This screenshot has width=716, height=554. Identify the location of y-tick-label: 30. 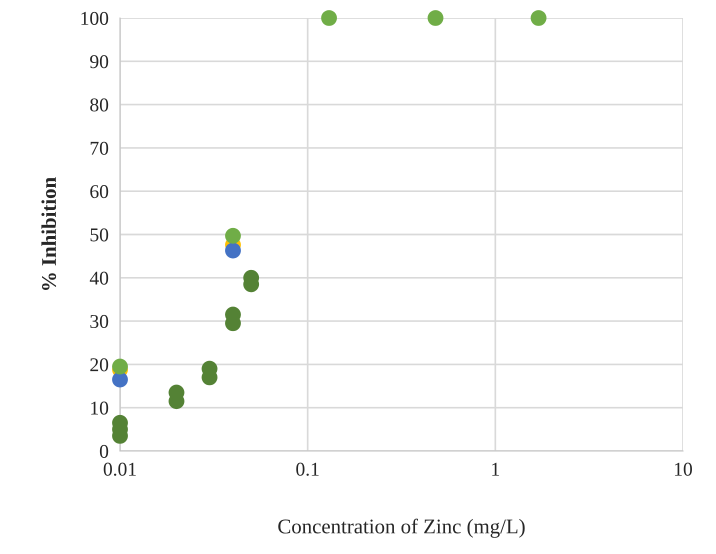
(99, 321).